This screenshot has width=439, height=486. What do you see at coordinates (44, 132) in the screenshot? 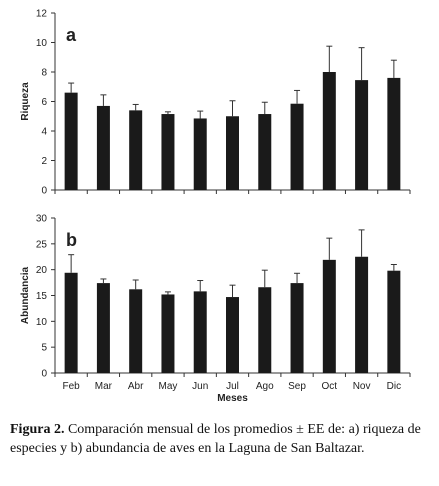
I see `y-tick-label: 4` at bounding box center [44, 132].